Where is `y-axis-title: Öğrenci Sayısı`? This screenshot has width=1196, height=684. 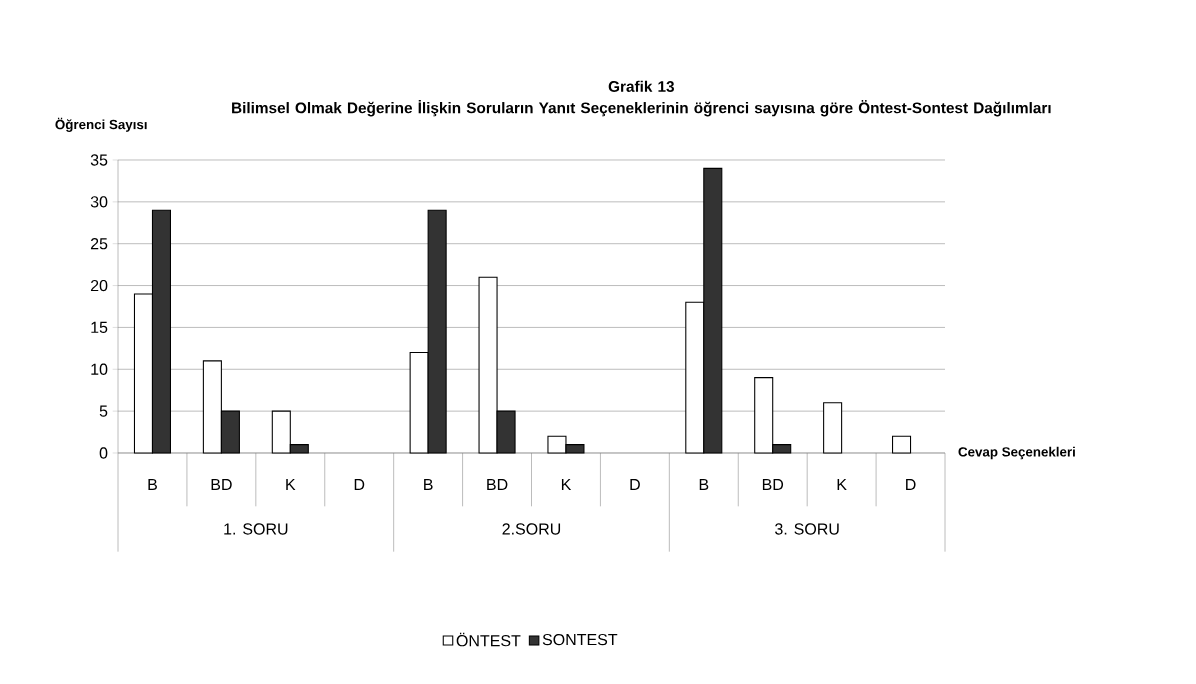
y-axis-title: Öğrenci Sayısı is located at coordinates (101, 124).